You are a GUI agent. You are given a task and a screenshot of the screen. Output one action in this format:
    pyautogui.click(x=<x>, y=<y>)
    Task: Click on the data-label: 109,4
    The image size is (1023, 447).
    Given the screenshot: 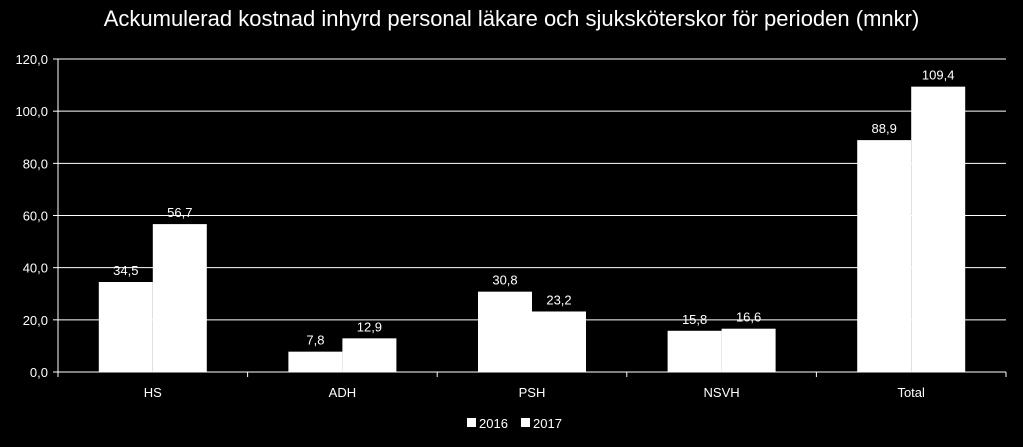 What is the action you would take?
    pyautogui.click(x=938, y=75)
    